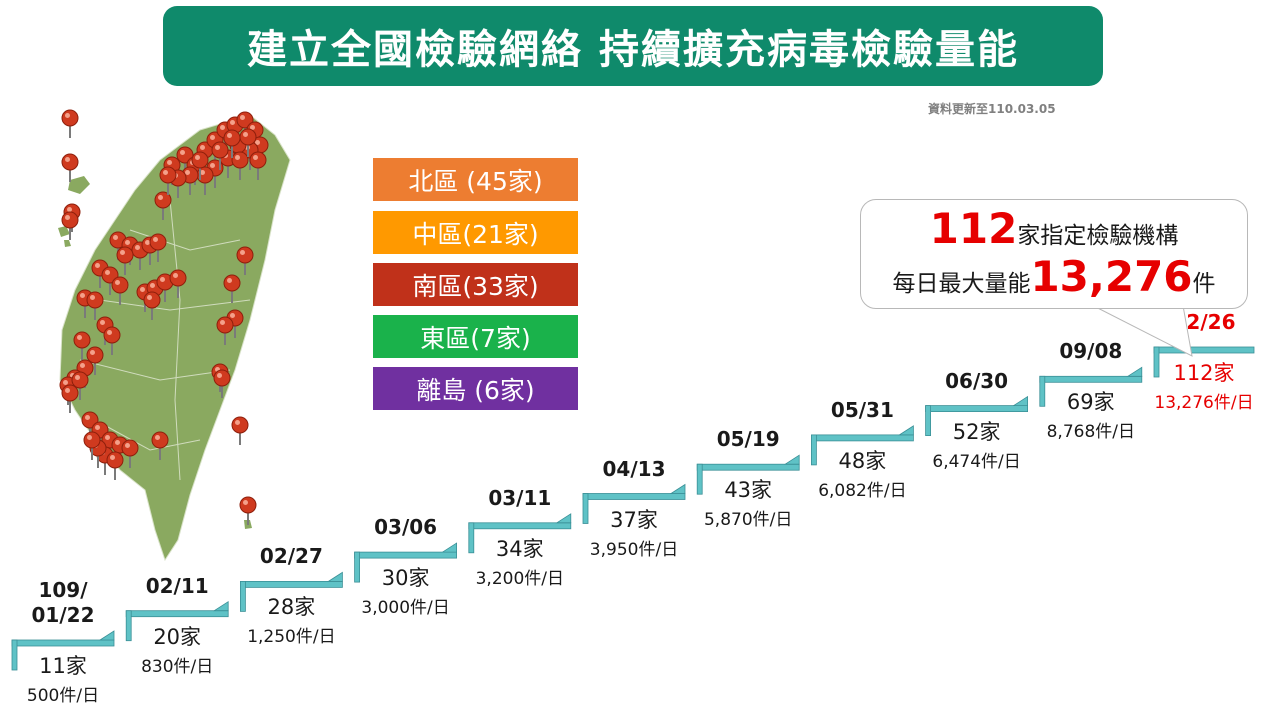  Describe the element at coordinates (748, 490) in the screenshot. I see `timeline-count: 43家` at that location.